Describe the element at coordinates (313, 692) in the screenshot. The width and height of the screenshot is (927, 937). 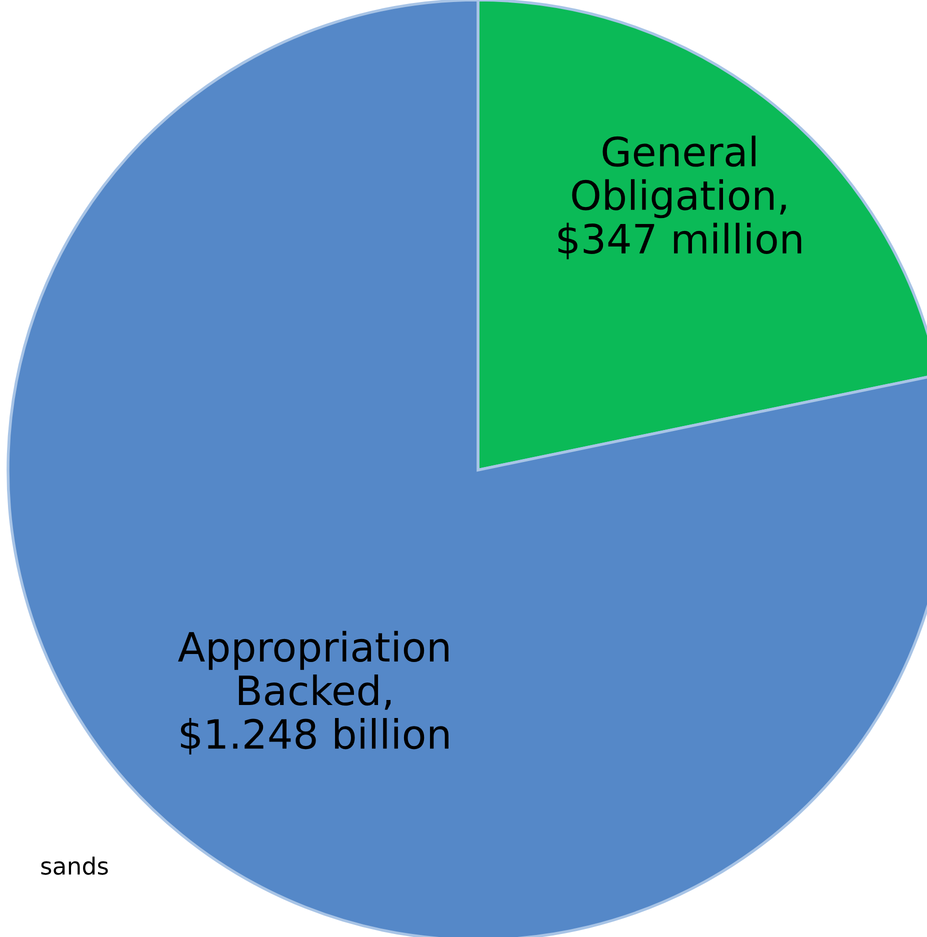
I see `slice-label: Appropriation Backed, $1.248 billion` at that location.